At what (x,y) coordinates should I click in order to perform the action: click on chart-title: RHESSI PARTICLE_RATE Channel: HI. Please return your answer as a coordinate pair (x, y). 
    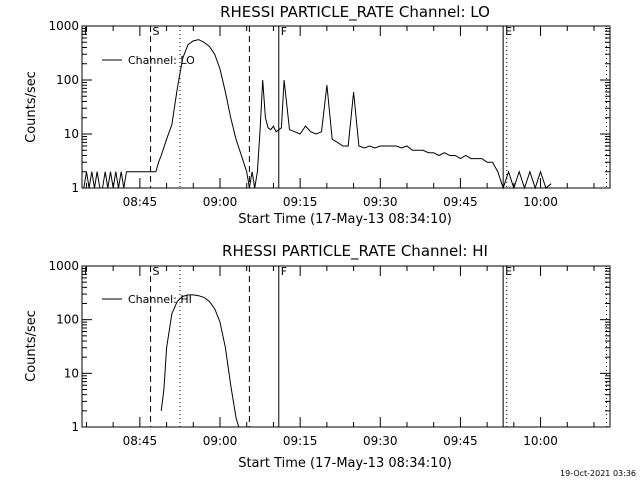
    Looking at the image, I should click on (355, 251).